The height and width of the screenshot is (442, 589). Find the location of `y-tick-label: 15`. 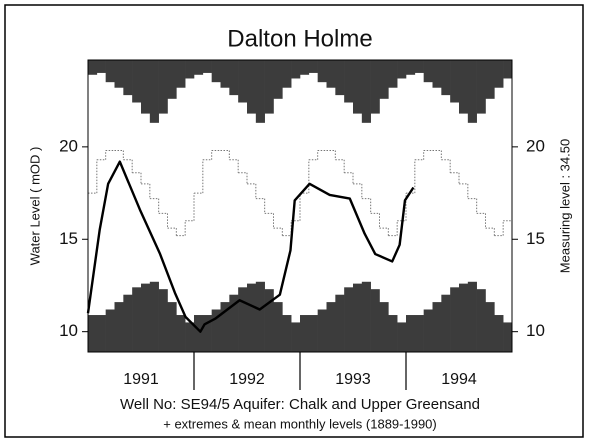

y-tick-label: 15 is located at coordinates (68, 238).